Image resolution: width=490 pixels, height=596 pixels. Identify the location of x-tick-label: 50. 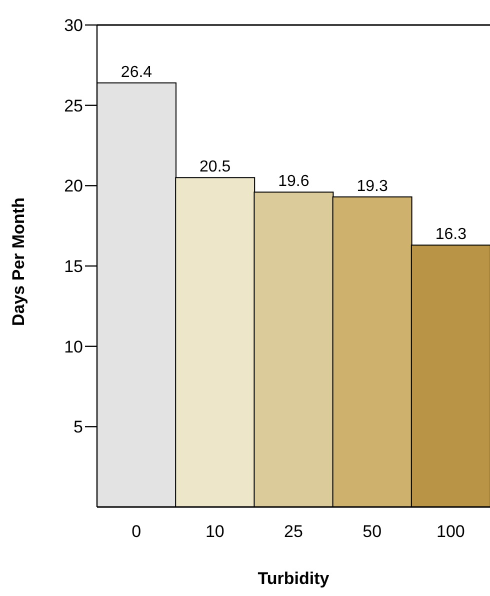
(372, 532).